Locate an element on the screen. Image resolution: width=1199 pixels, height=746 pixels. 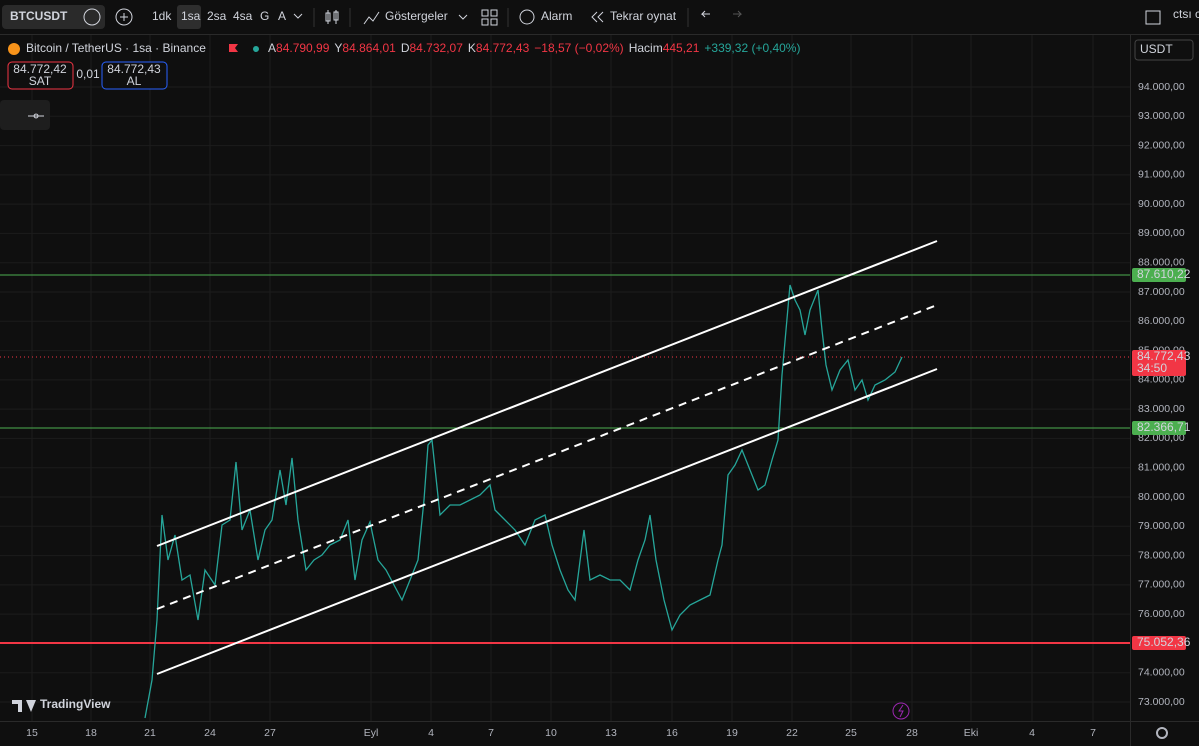
currency-box is located at coordinates (1164, 50).